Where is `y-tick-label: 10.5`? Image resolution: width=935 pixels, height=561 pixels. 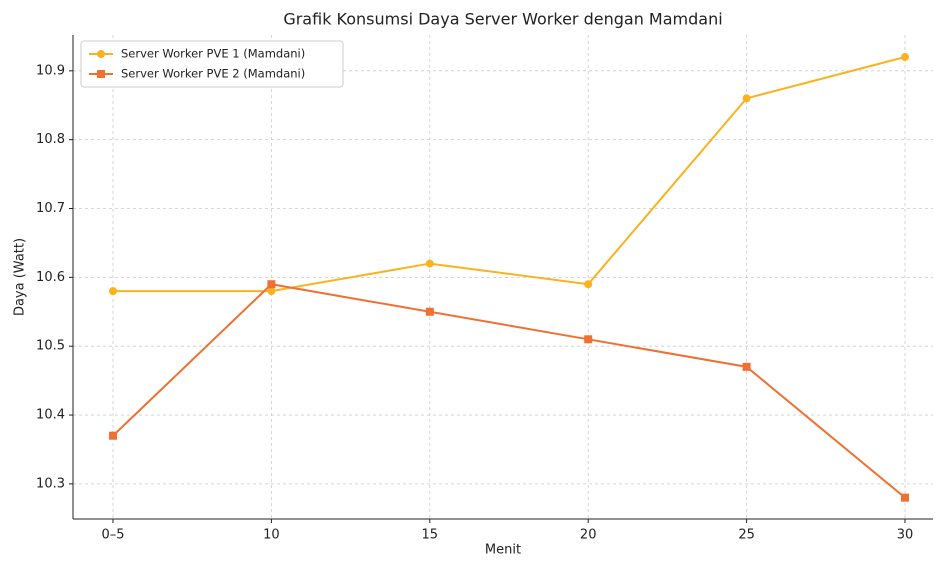
y-tick-label: 10.5 is located at coordinates (50, 346).